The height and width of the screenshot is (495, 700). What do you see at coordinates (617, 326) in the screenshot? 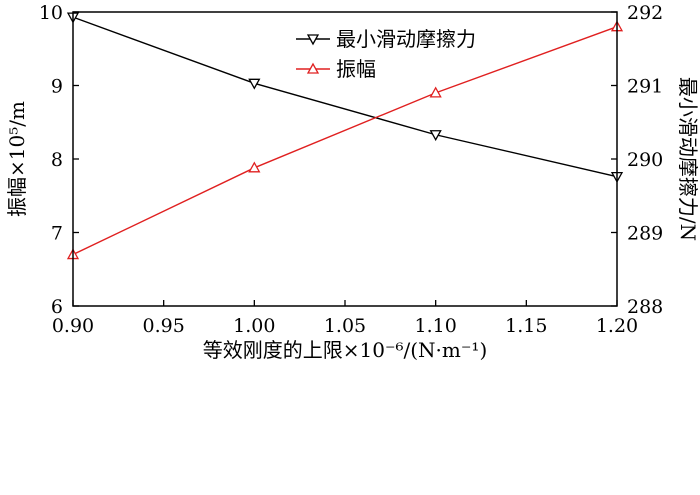
I see `x-tick-label: 1.20` at bounding box center [617, 326].